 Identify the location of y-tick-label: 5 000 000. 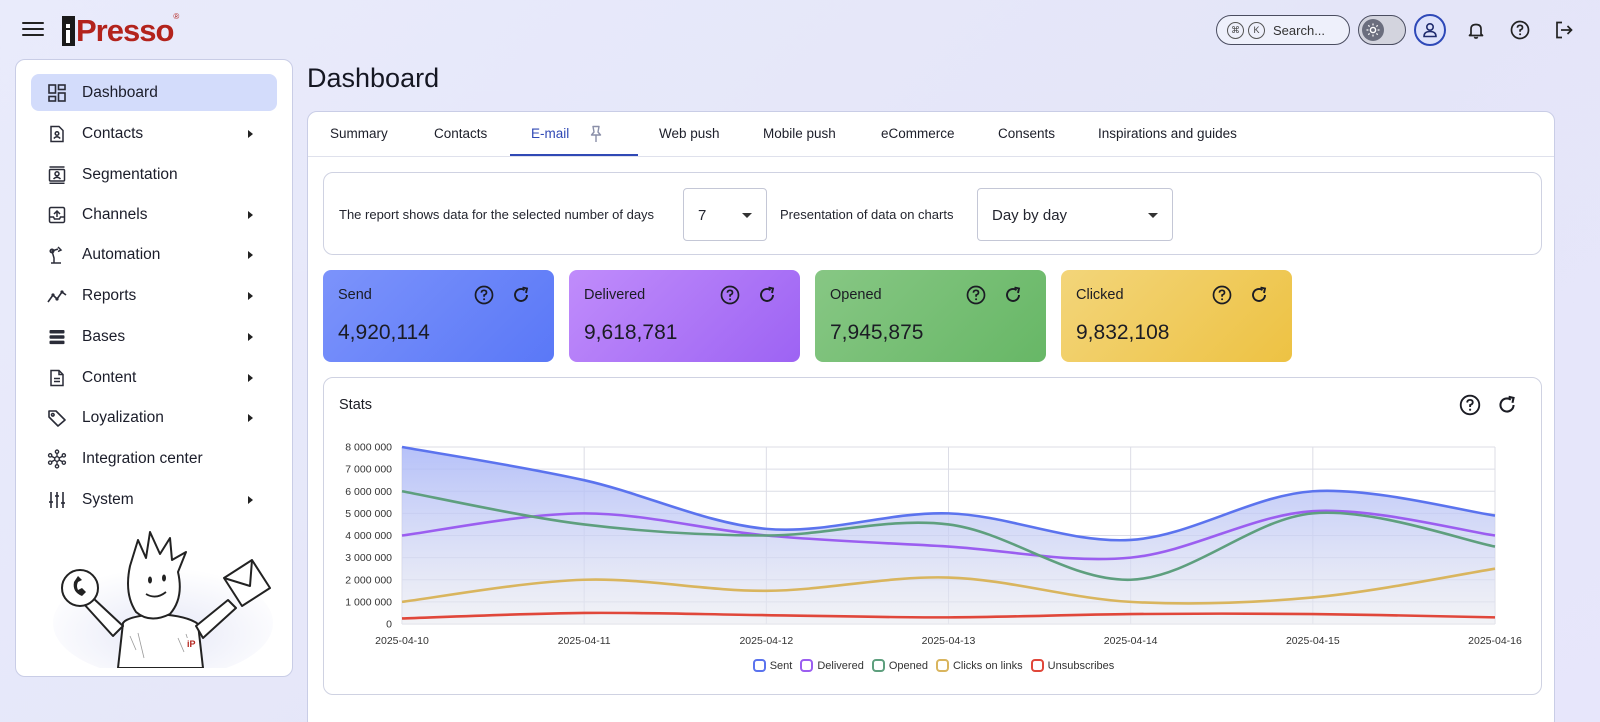
(368, 514).